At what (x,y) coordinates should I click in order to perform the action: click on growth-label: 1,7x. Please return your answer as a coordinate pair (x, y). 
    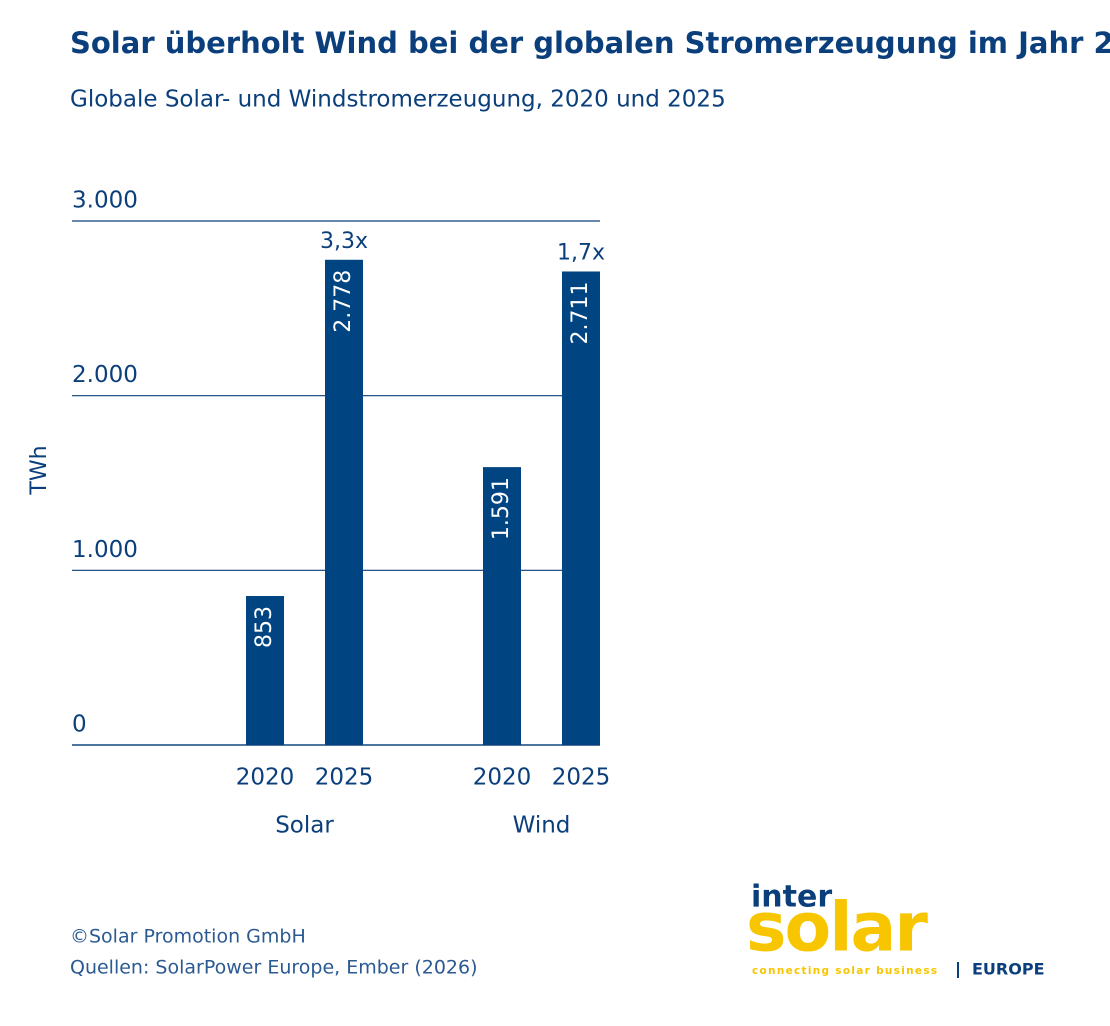
    Looking at the image, I should click on (581, 252).